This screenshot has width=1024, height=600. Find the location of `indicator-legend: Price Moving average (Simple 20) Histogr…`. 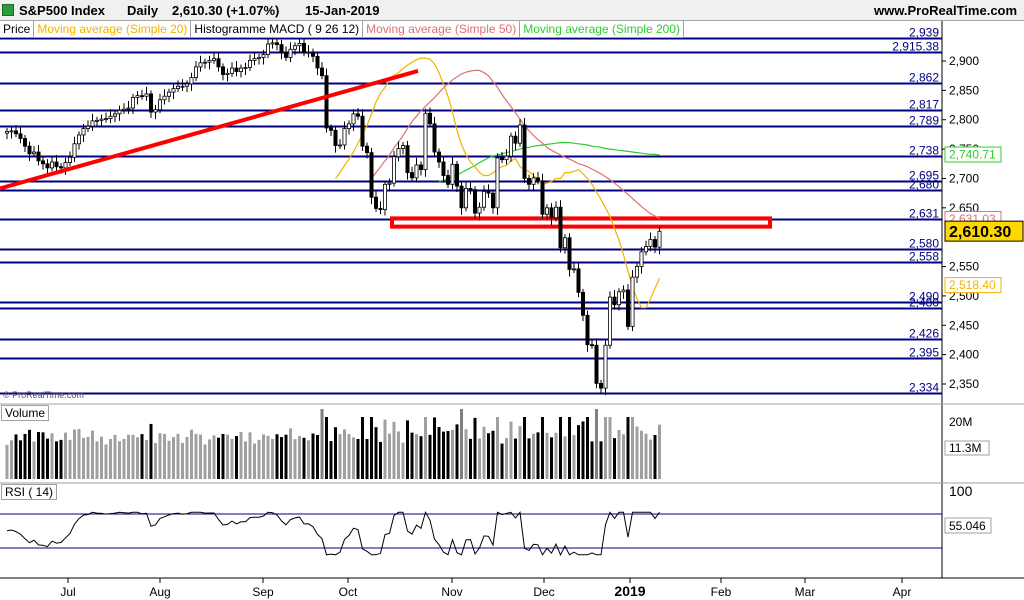

indicator-legend: Price Moving average (Simple 20) Histogr… is located at coordinates (342, 29).